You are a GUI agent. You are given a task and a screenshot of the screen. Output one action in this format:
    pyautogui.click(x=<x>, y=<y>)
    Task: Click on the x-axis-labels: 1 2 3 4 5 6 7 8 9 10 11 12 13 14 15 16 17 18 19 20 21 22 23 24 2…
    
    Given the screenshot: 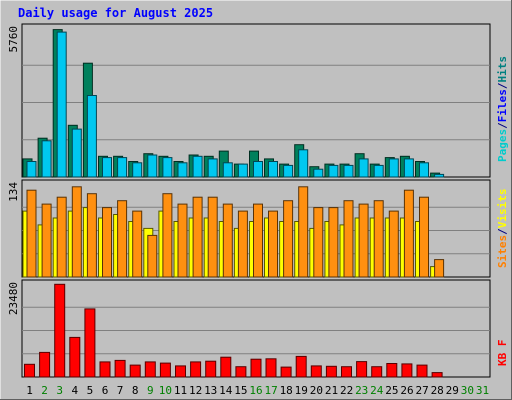 What is the action you would take?
    pyautogui.click(x=257, y=390)
    